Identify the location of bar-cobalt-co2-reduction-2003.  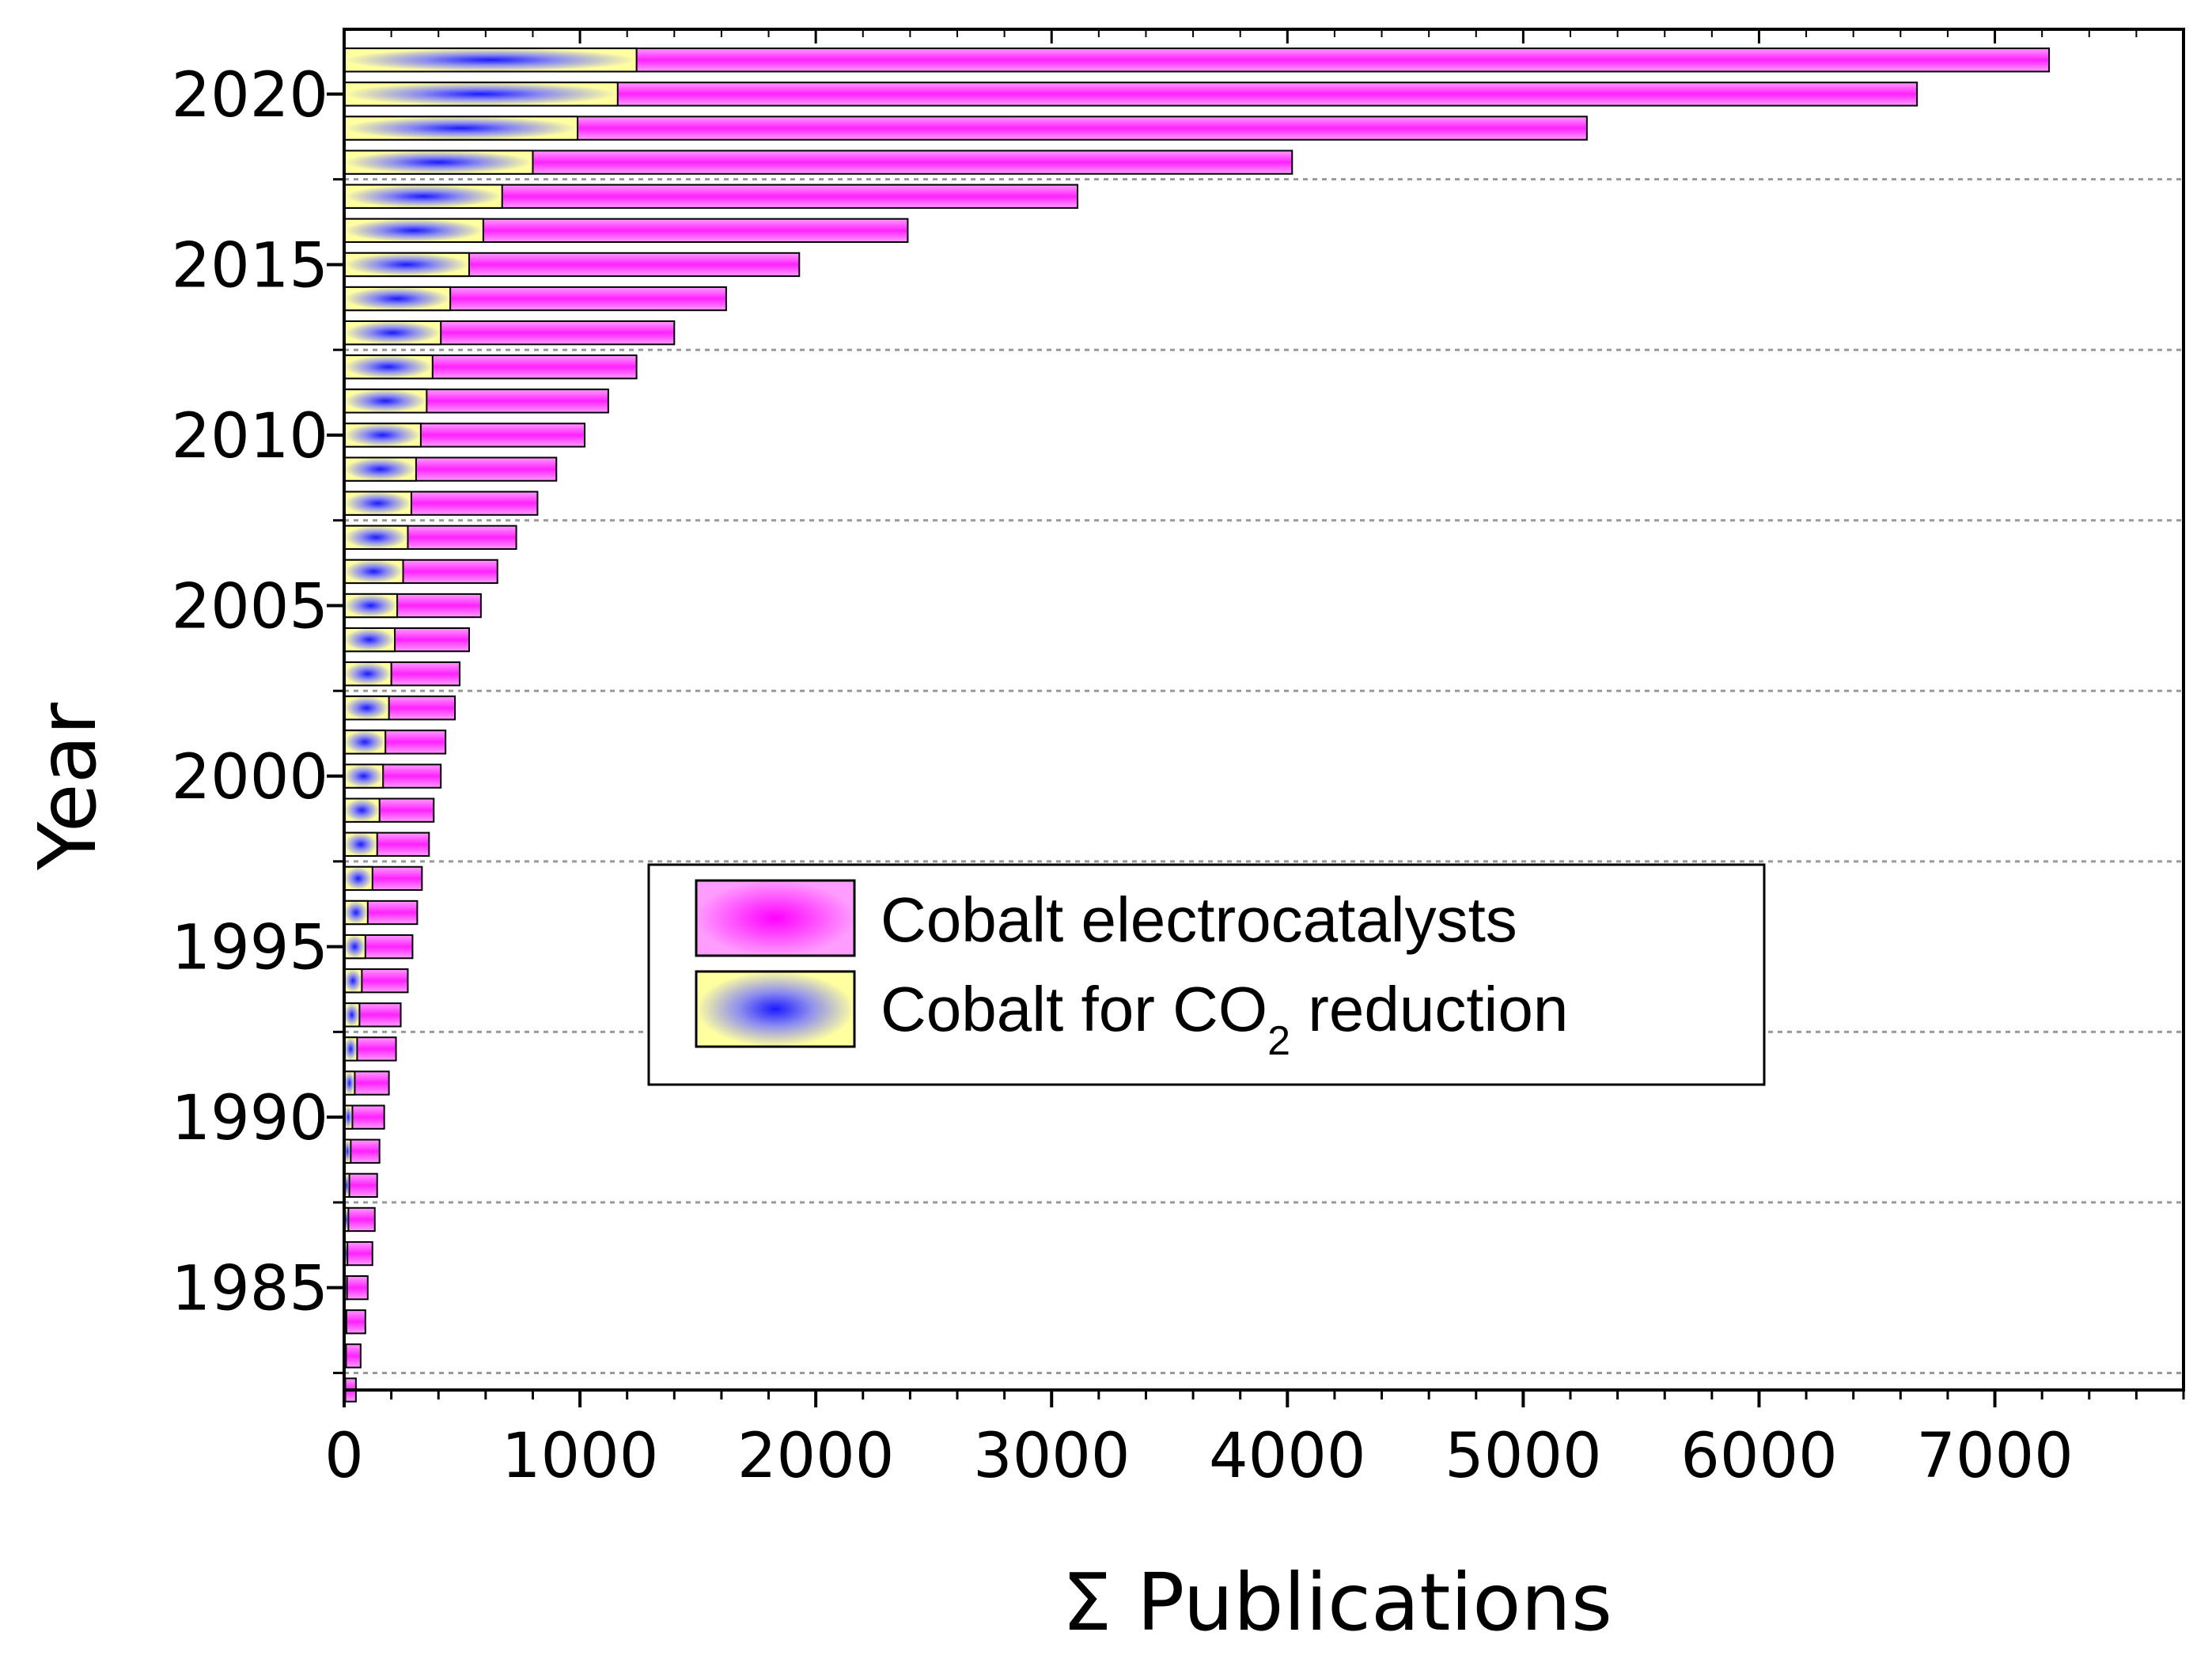
(367, 674).